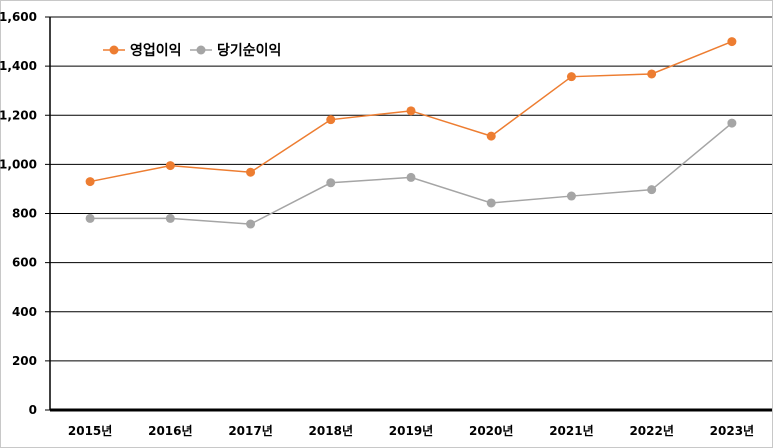 This screenshot has width=773, height=448. I want to click on x-tick-label: 2016년, so click(170, 431).